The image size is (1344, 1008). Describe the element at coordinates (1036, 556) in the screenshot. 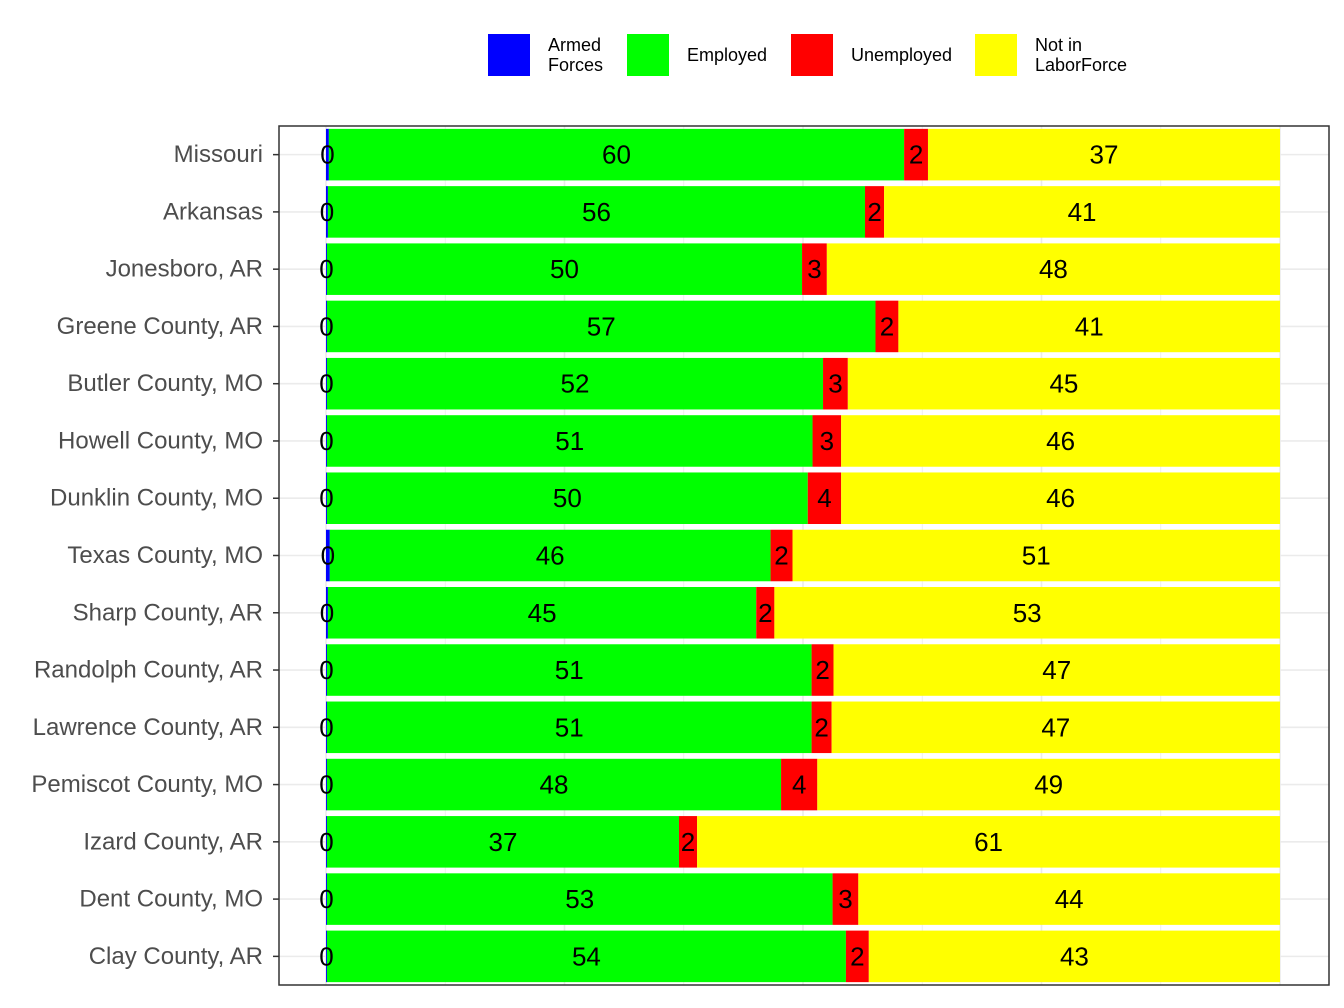

I see `data-label-not-in-laborforce: 51` at that location.